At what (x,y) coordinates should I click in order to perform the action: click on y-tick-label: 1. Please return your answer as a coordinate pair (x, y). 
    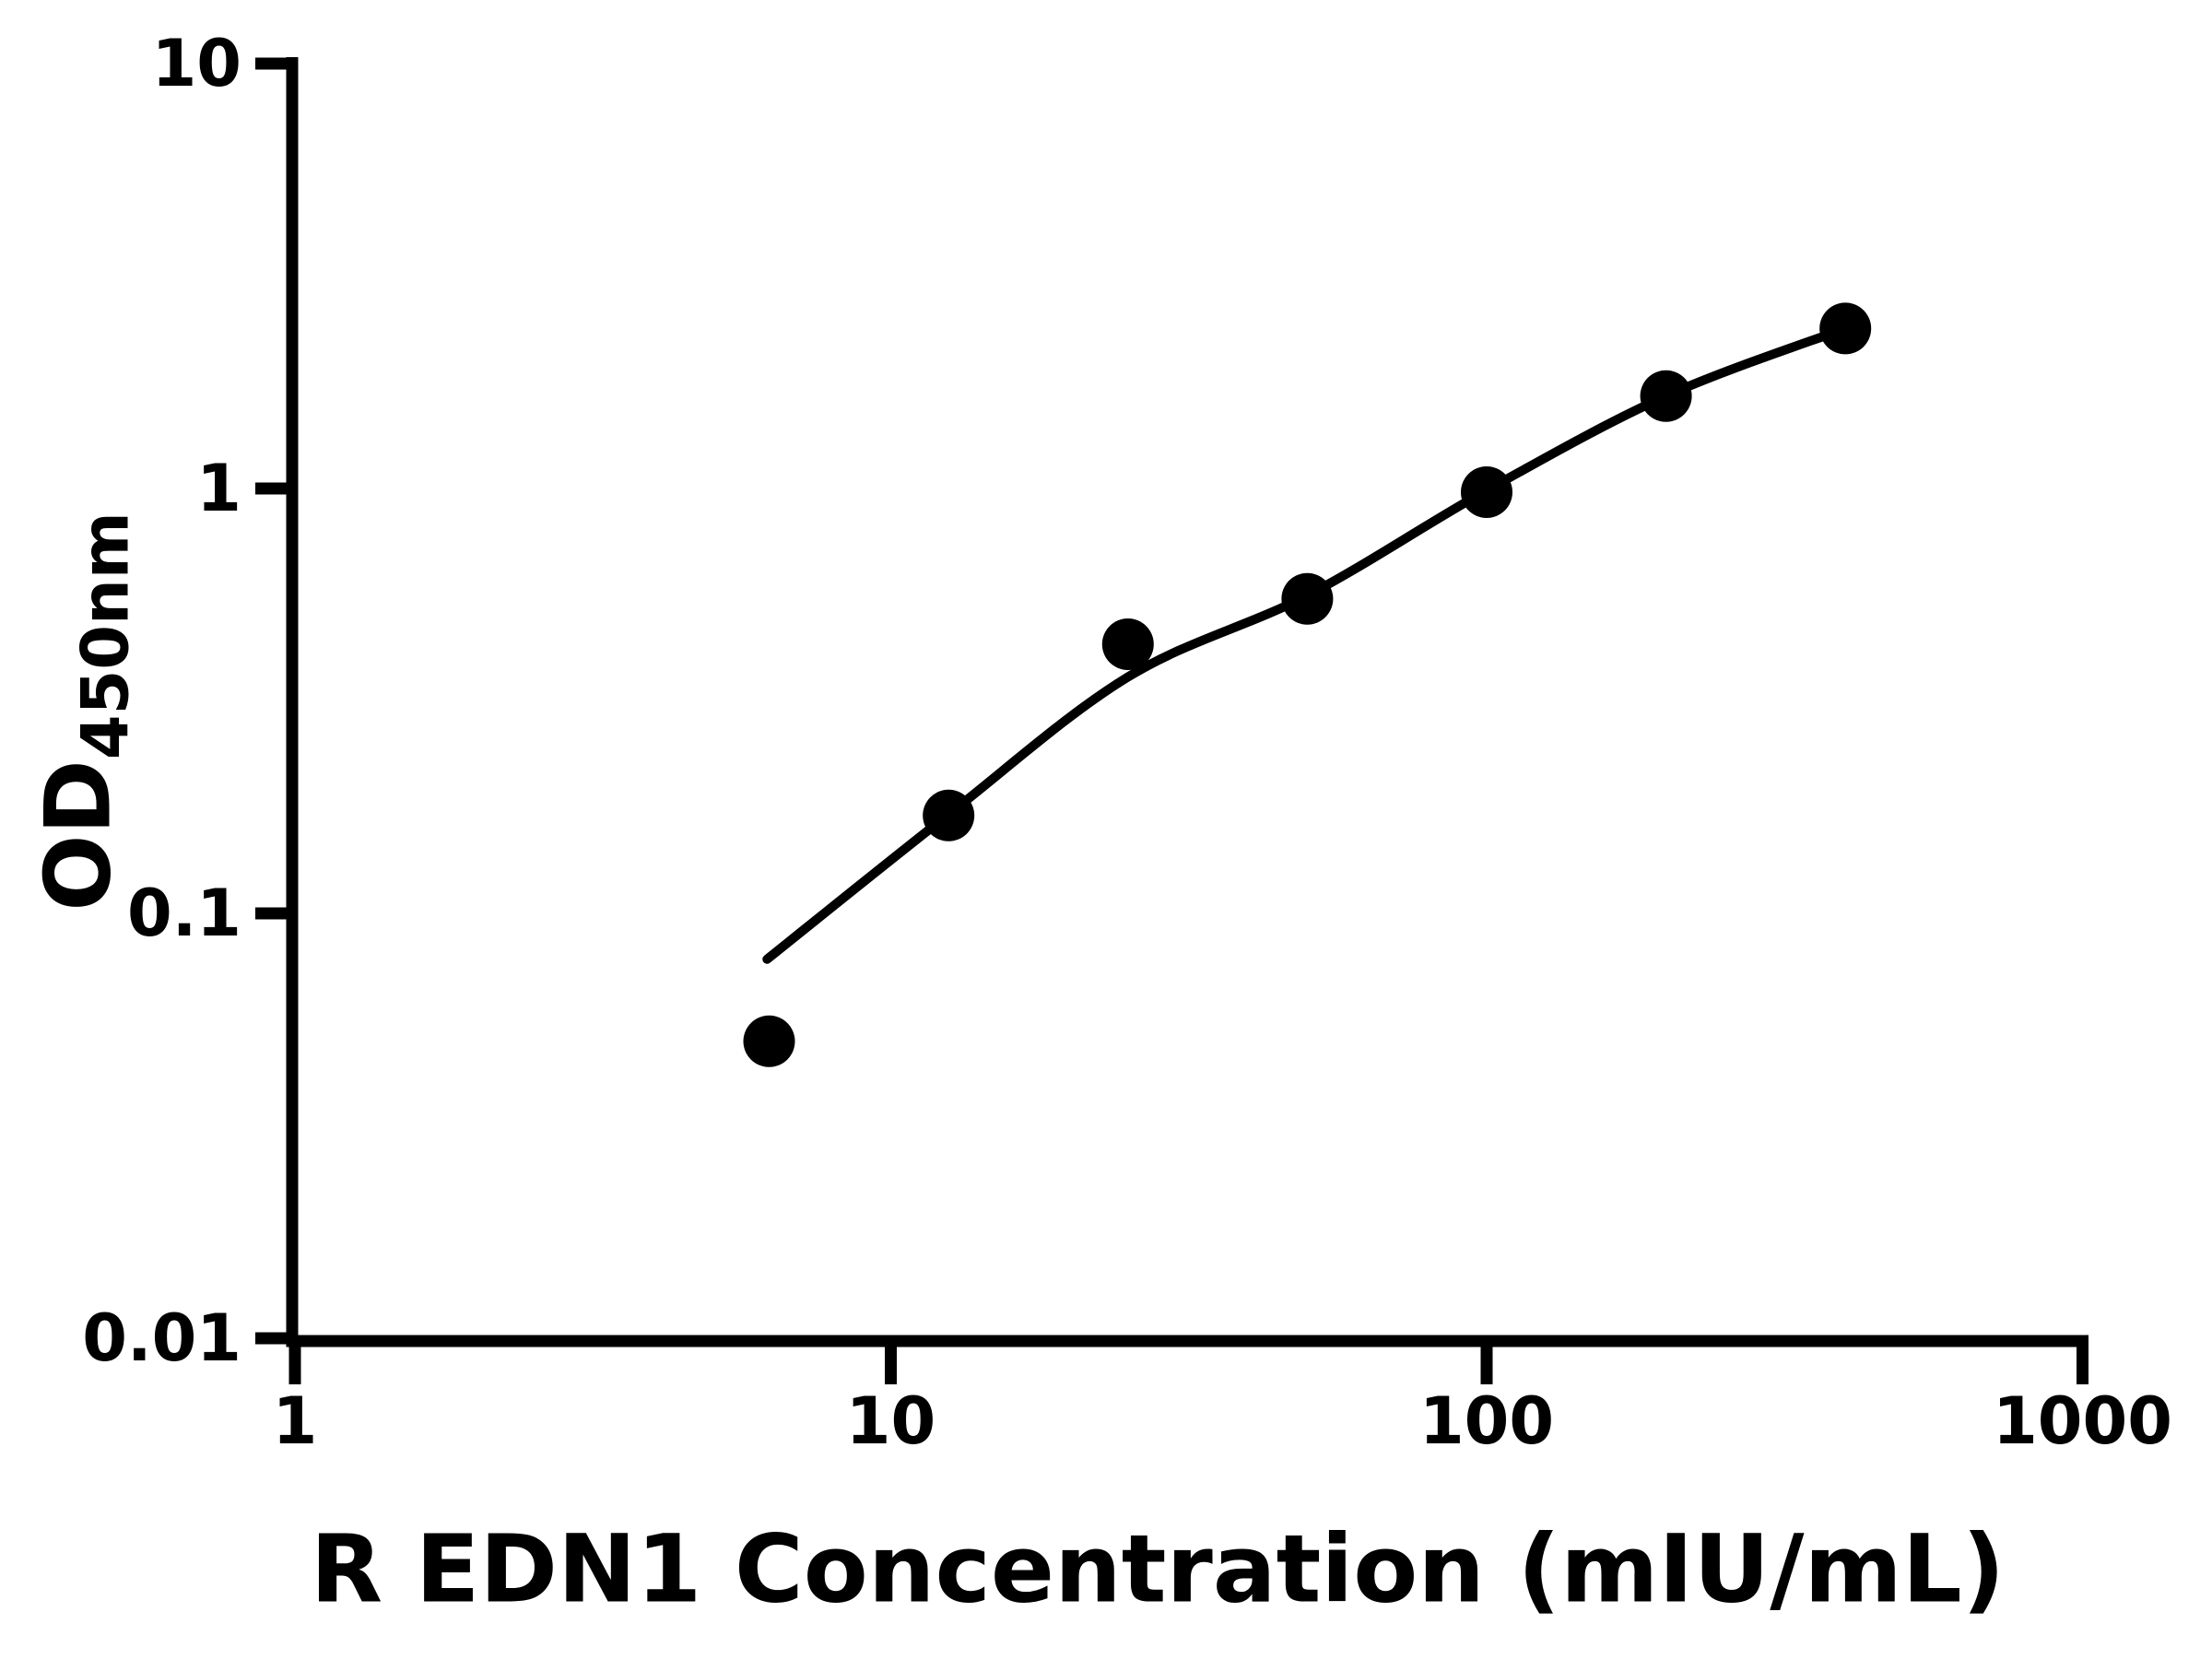
    Looking at the image, I should click on (218, 488).